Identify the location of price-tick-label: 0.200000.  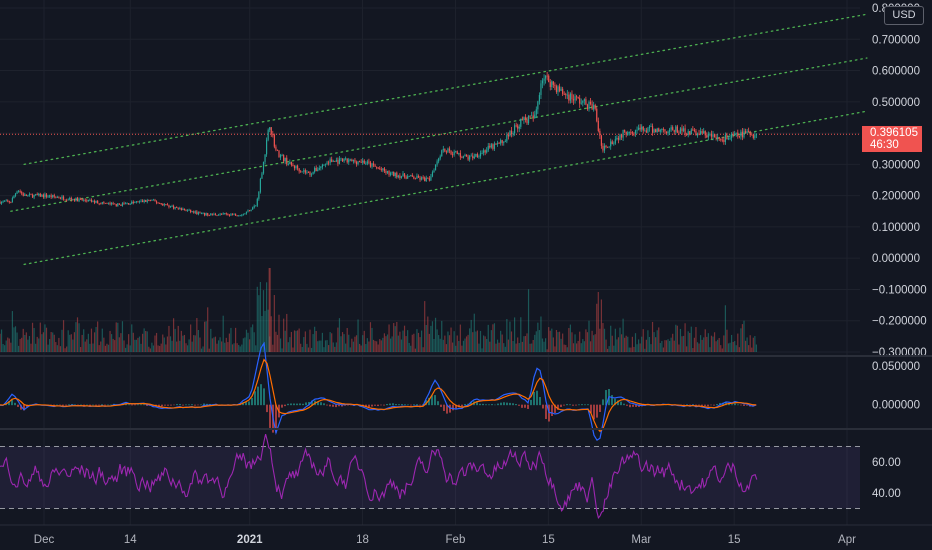
(896, 197).